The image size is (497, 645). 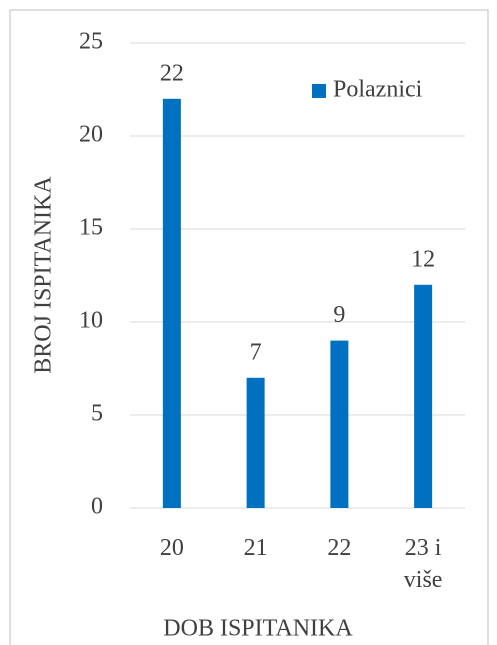 I want to click on data-label: 7, so click(x=256, y=352).